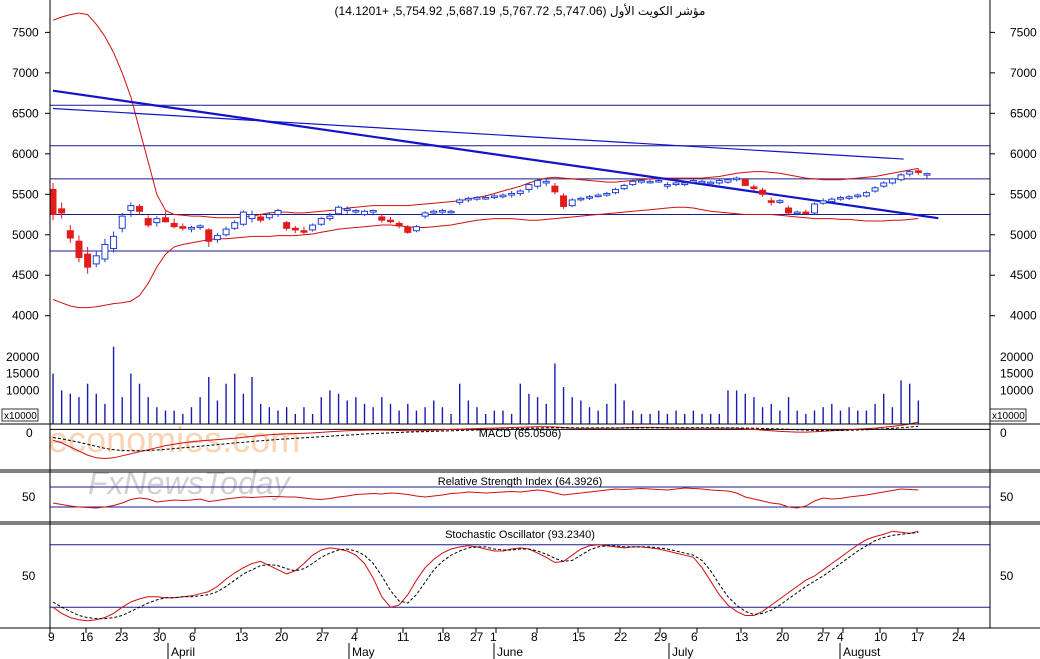  Describe the element at coordinates (485, 498) in the screenshot. I see `rsi-line` at that location.